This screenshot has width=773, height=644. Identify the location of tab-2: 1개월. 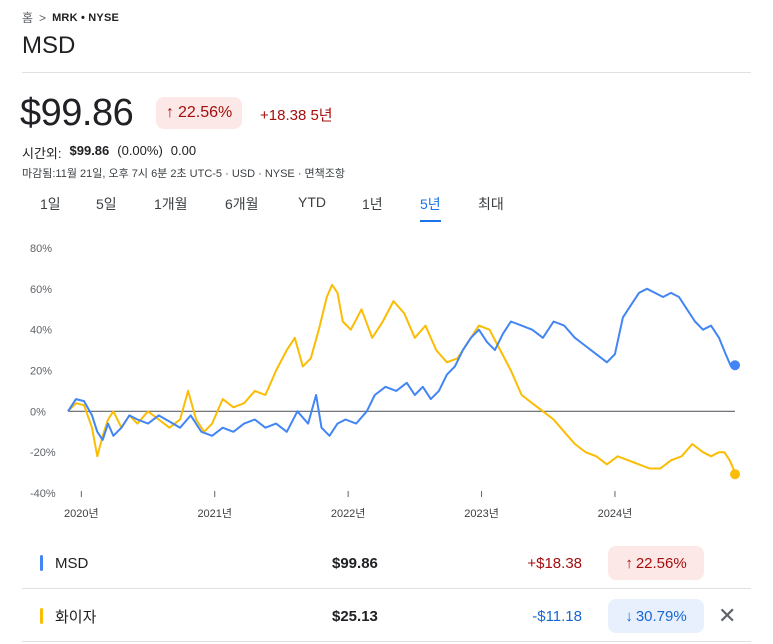
(171, 204).